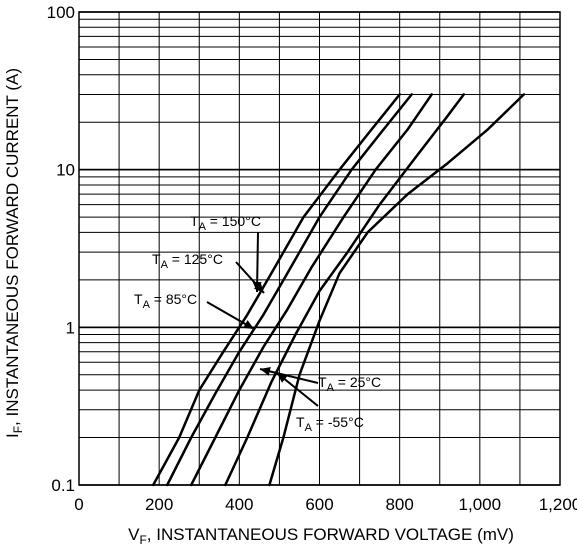  What do you see at coordinates (399, 504) in the screenshot?
I see `x-tick-label: 800` at bounding box center [399, 504].